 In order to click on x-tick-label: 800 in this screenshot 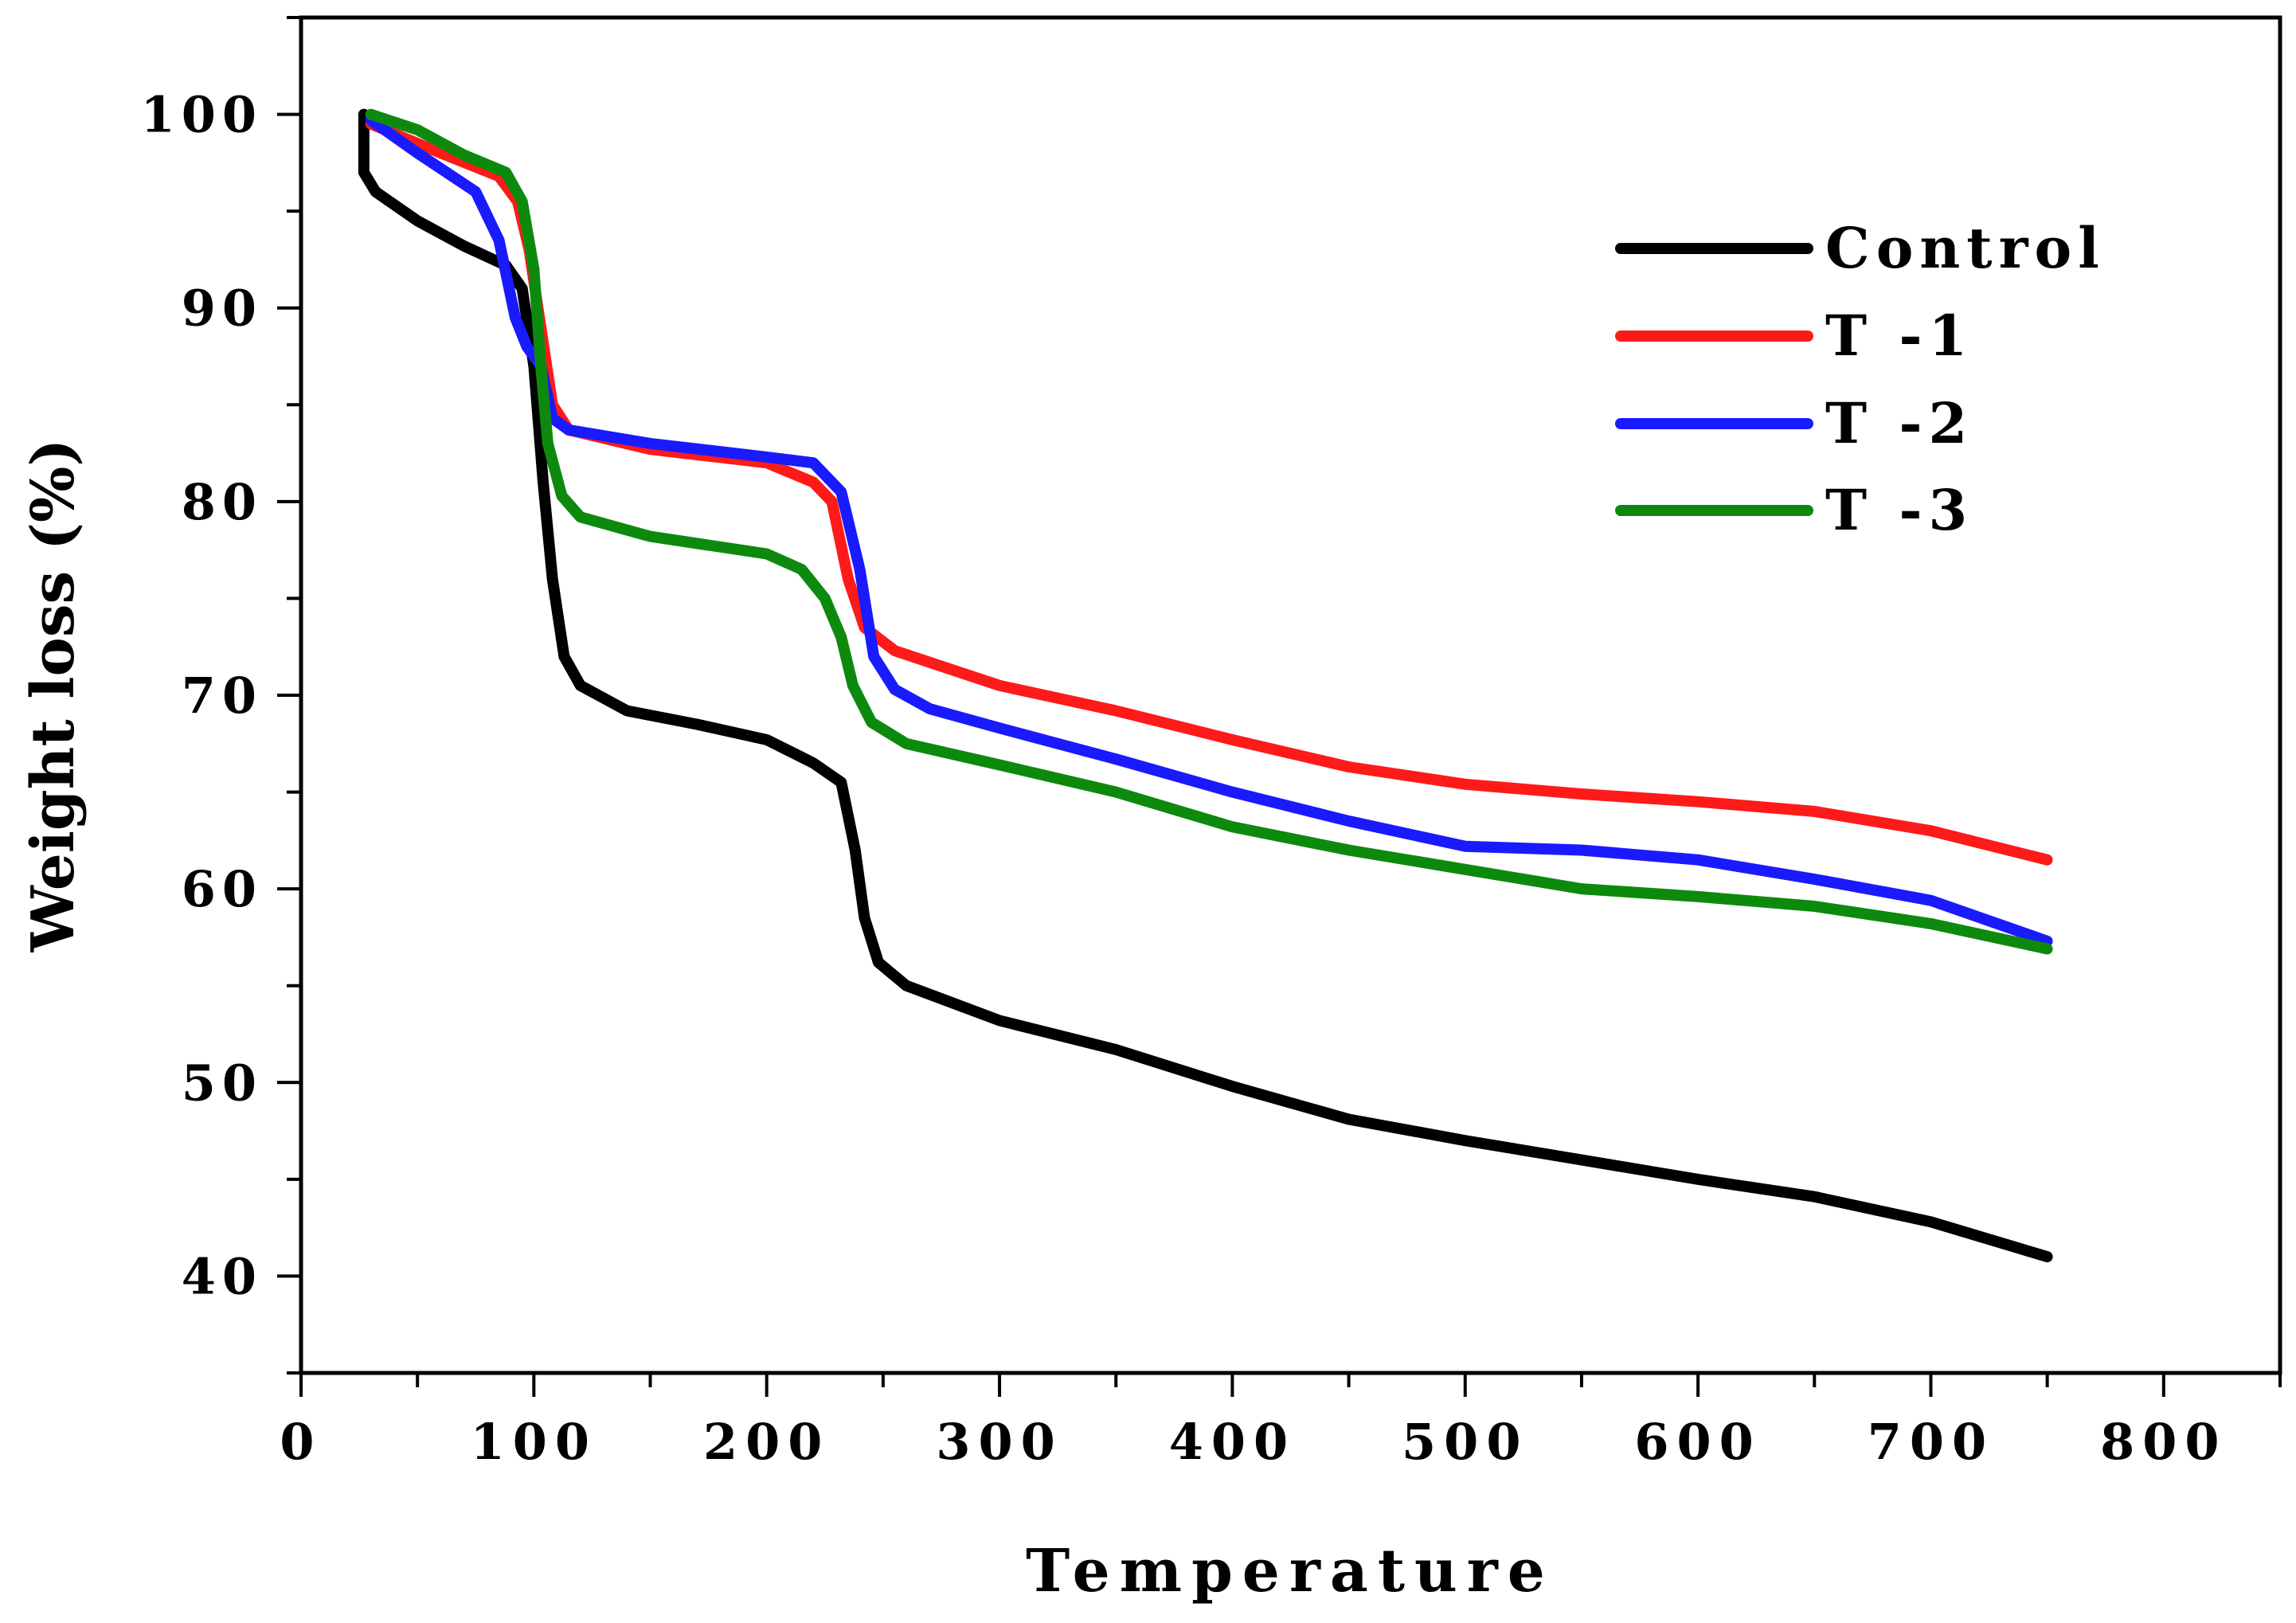, I will do `click(2163, 1442)`.